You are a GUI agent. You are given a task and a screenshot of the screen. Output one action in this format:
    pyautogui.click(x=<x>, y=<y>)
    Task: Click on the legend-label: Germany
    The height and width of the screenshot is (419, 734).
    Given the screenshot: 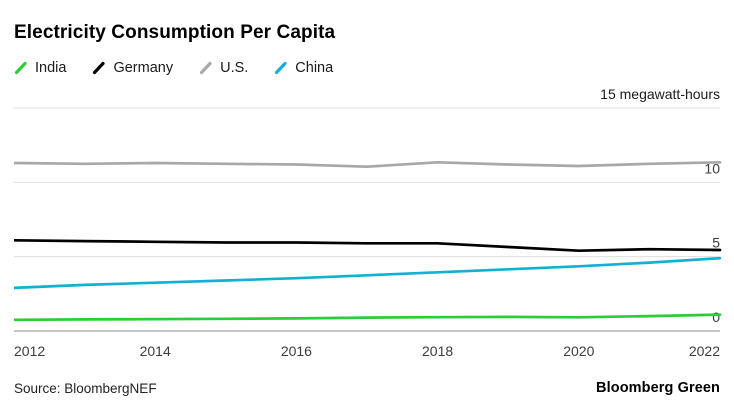 What is the action you would take?
    pyautogui.click(x=143, y=68)
    